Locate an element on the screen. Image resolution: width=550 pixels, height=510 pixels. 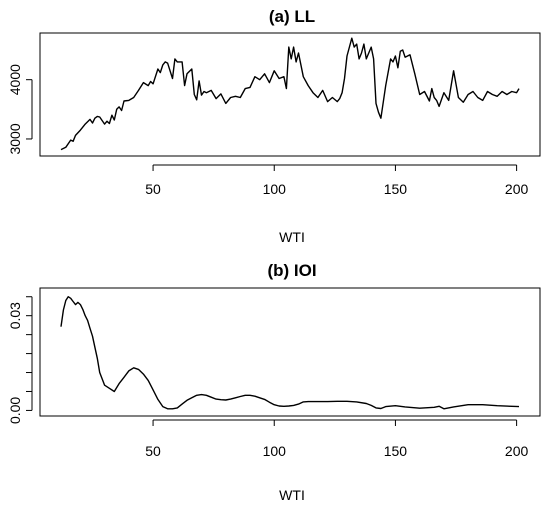
panel-b-x-axis-label: WTI is located at coordinates (292, 495).